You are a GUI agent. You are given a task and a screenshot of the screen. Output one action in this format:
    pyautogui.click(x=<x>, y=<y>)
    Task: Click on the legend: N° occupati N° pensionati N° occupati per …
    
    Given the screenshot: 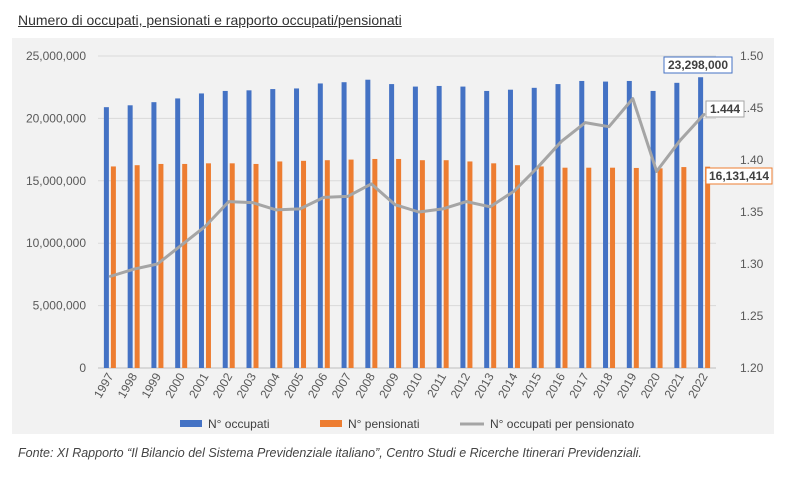 What is the action you would take?
    pyautogui.click(x=407, y=424)
    